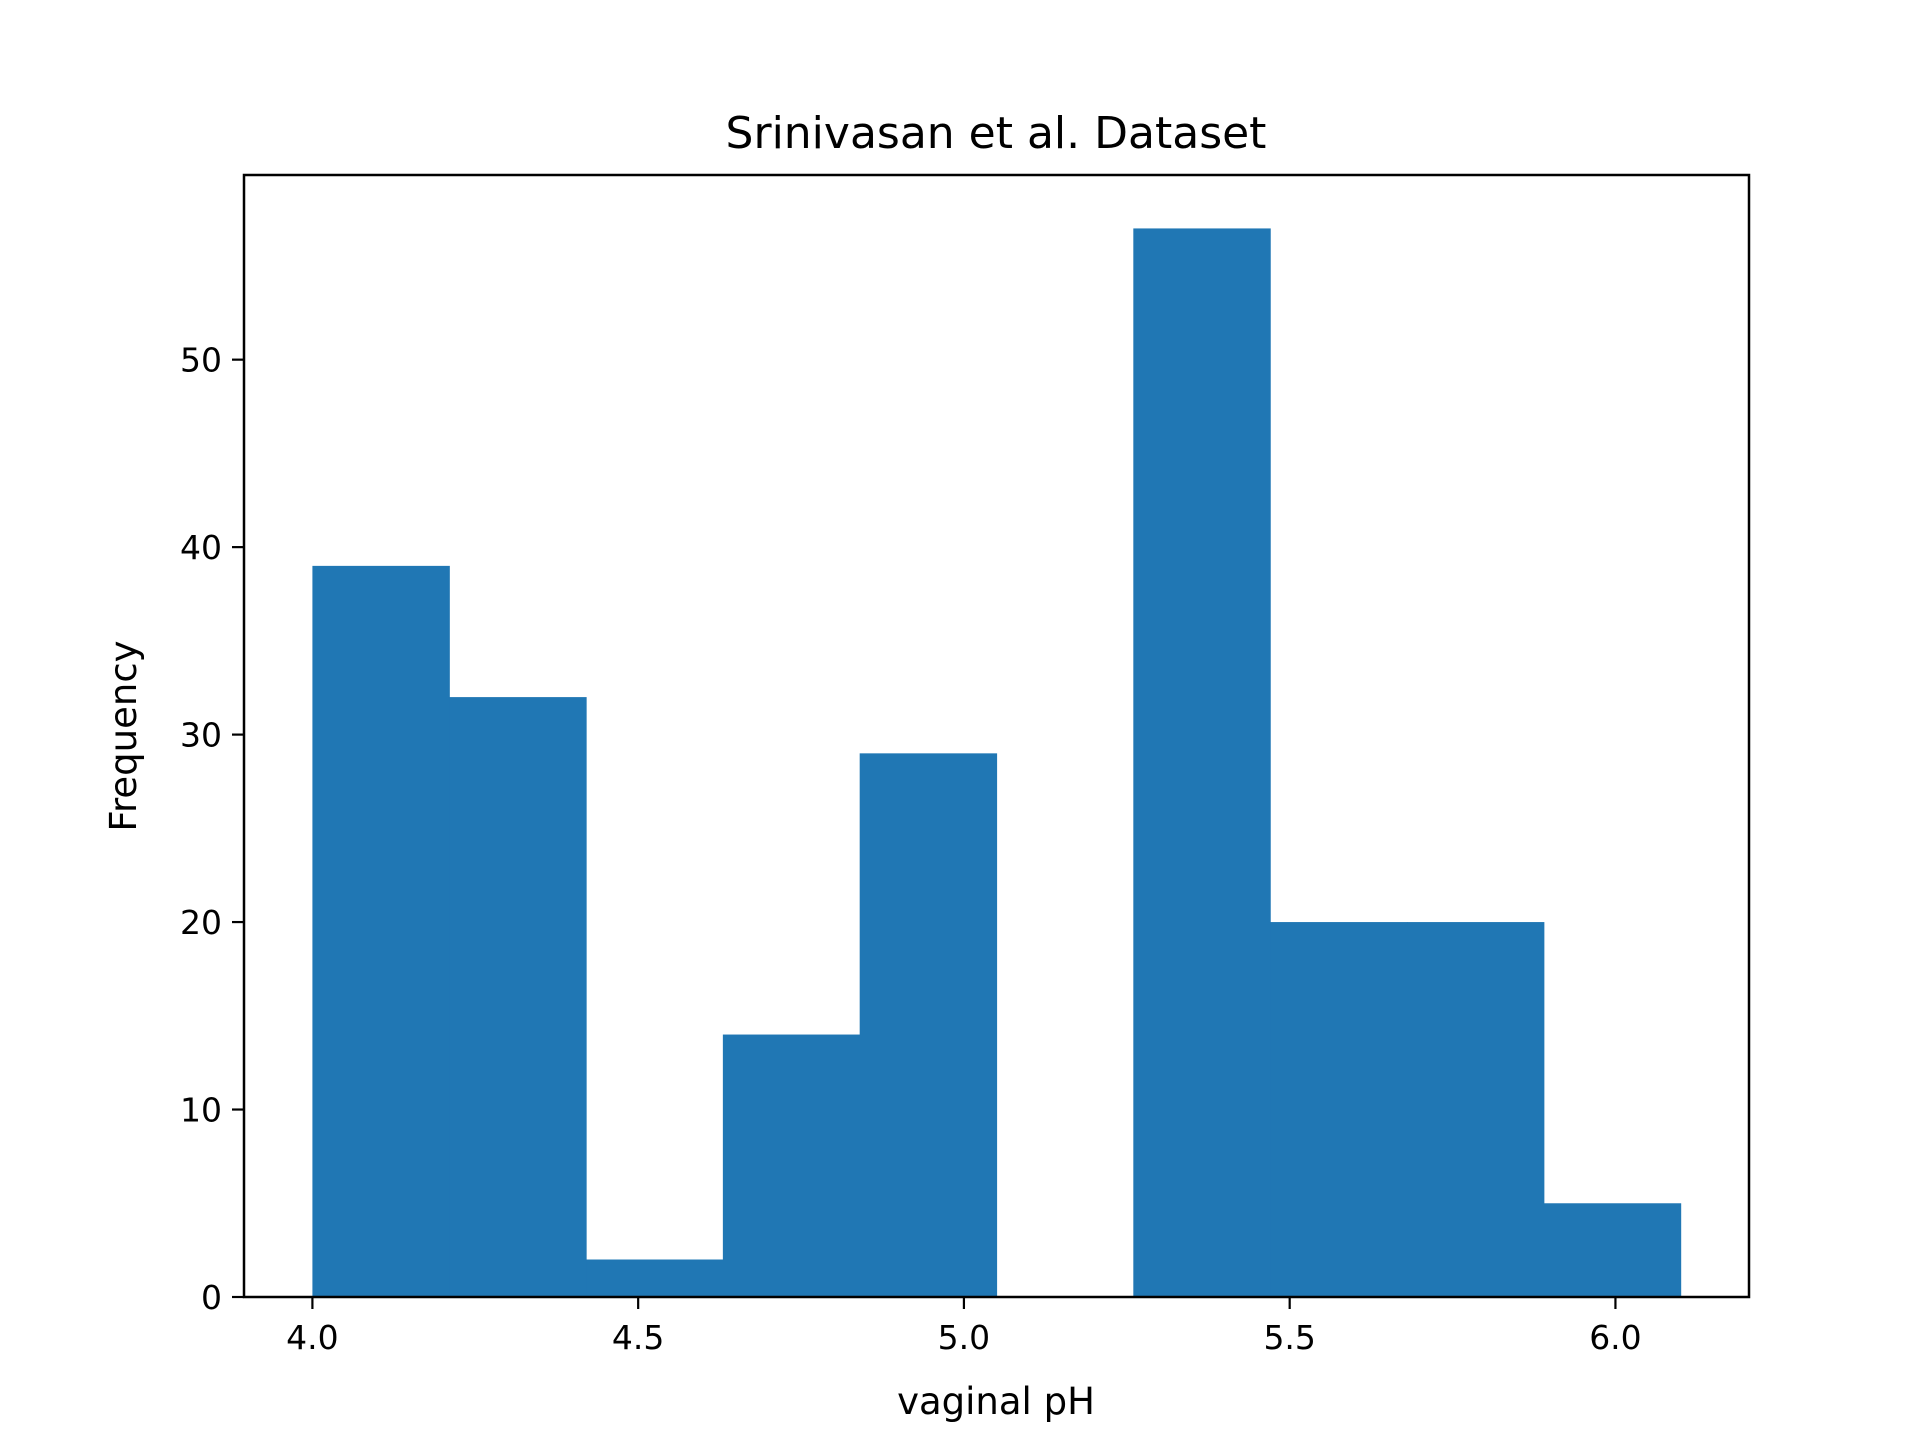 This screenshot has width=1920, height=1440. I want to click on y-tick-label-2: 20, so click(201, 922).